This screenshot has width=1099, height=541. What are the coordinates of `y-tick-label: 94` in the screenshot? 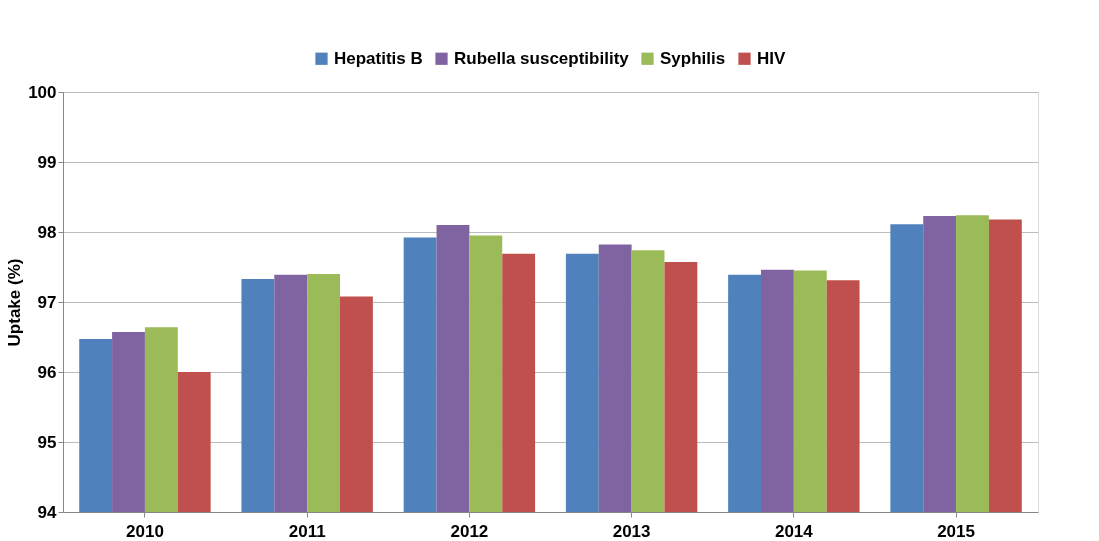 It's located at (47, 512).